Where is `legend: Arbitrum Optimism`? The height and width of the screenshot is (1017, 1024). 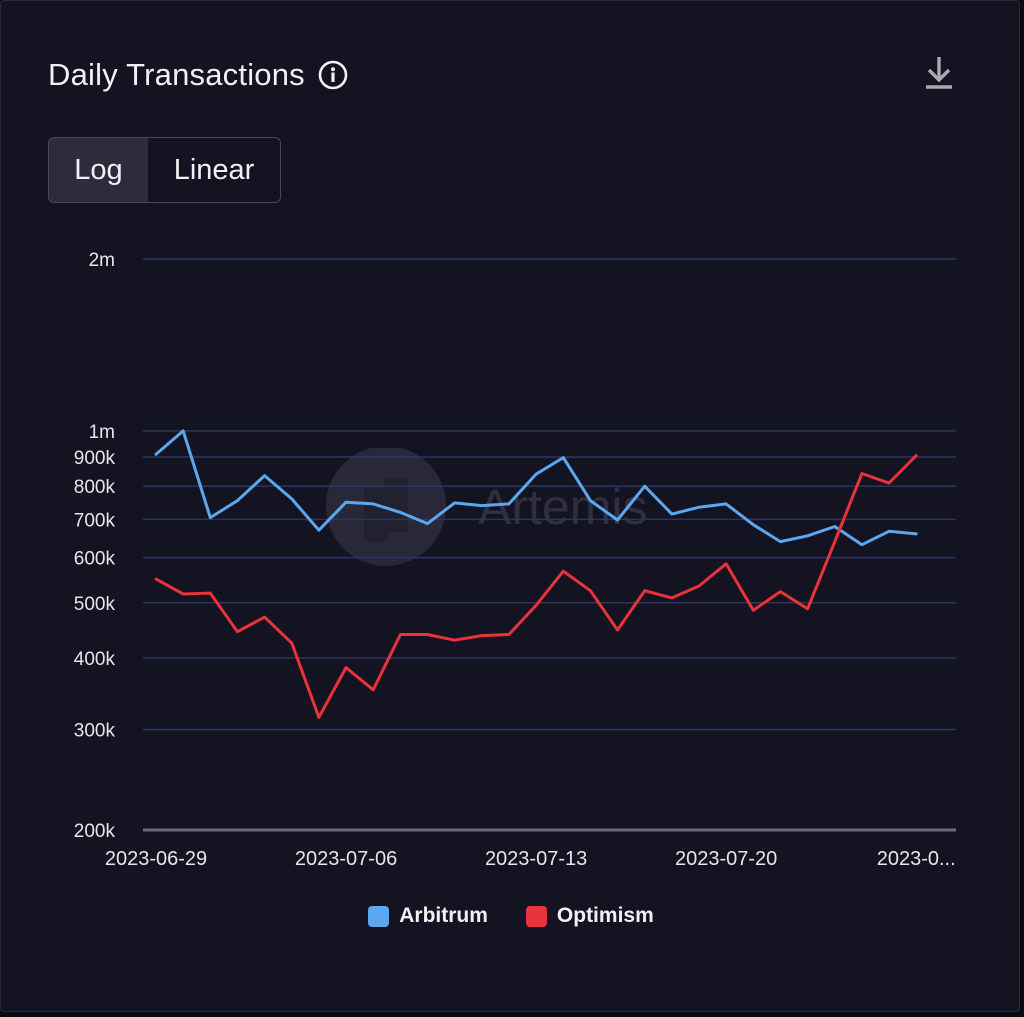
legend: Arbitrum Optimism is located at coordinates (511, 916).